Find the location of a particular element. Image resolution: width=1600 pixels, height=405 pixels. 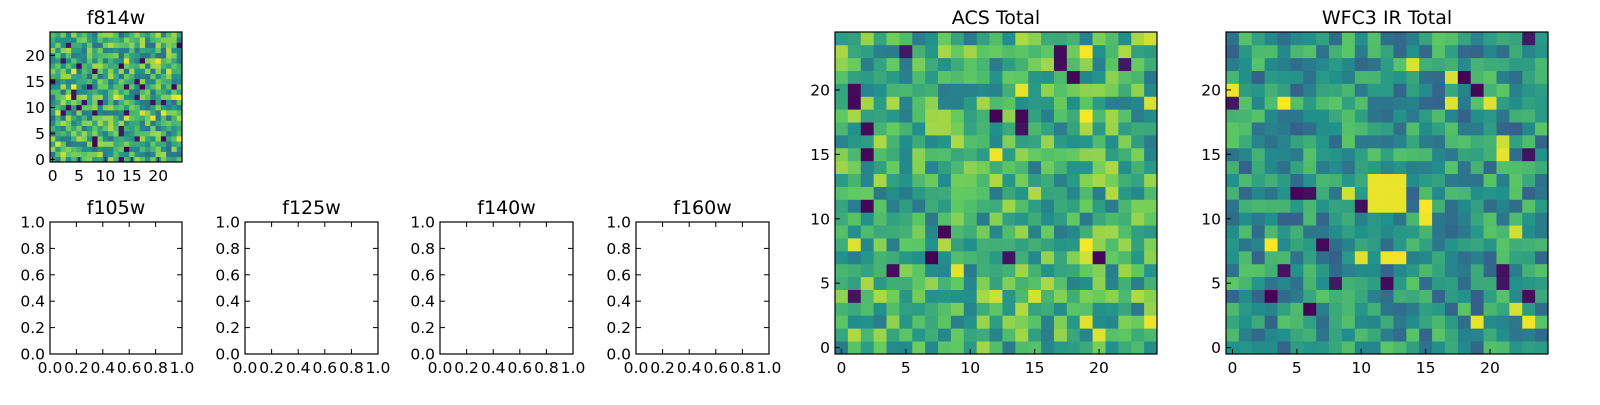

x-tick-label: 5 is located at coordinates (906, 368).